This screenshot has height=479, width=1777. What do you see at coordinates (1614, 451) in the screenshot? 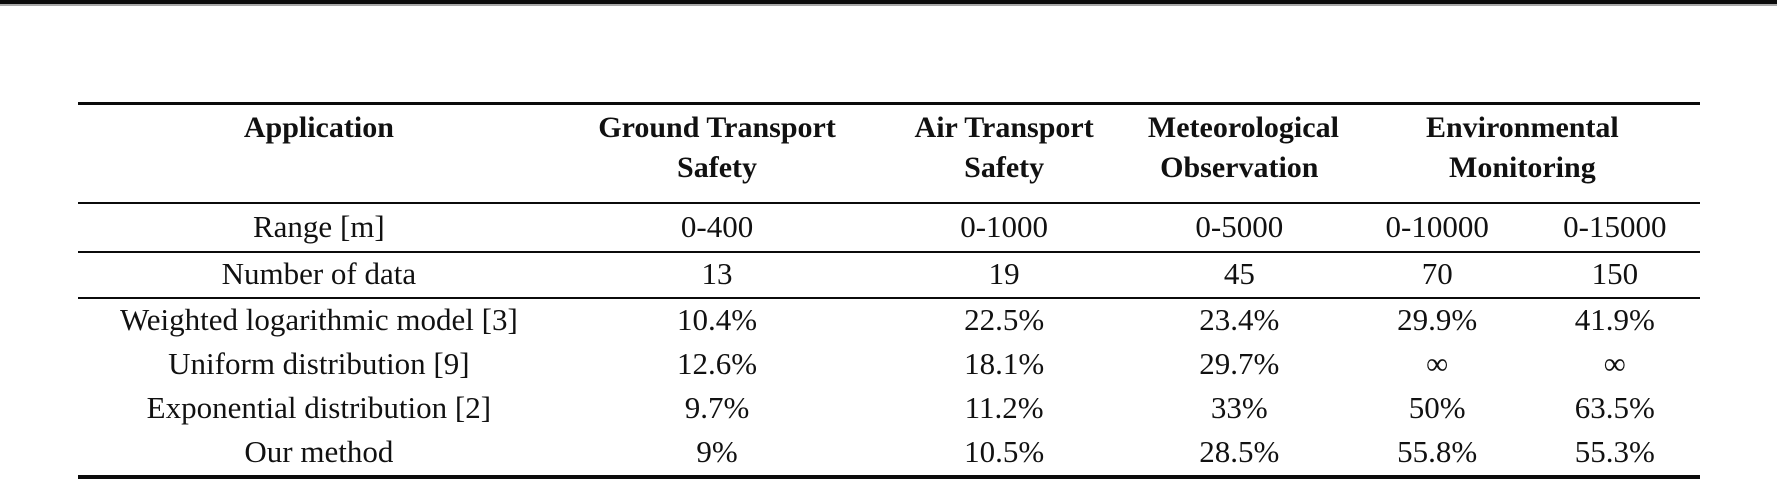
I see `table-cell: 55.3%` at bounding box center [1614, 451].